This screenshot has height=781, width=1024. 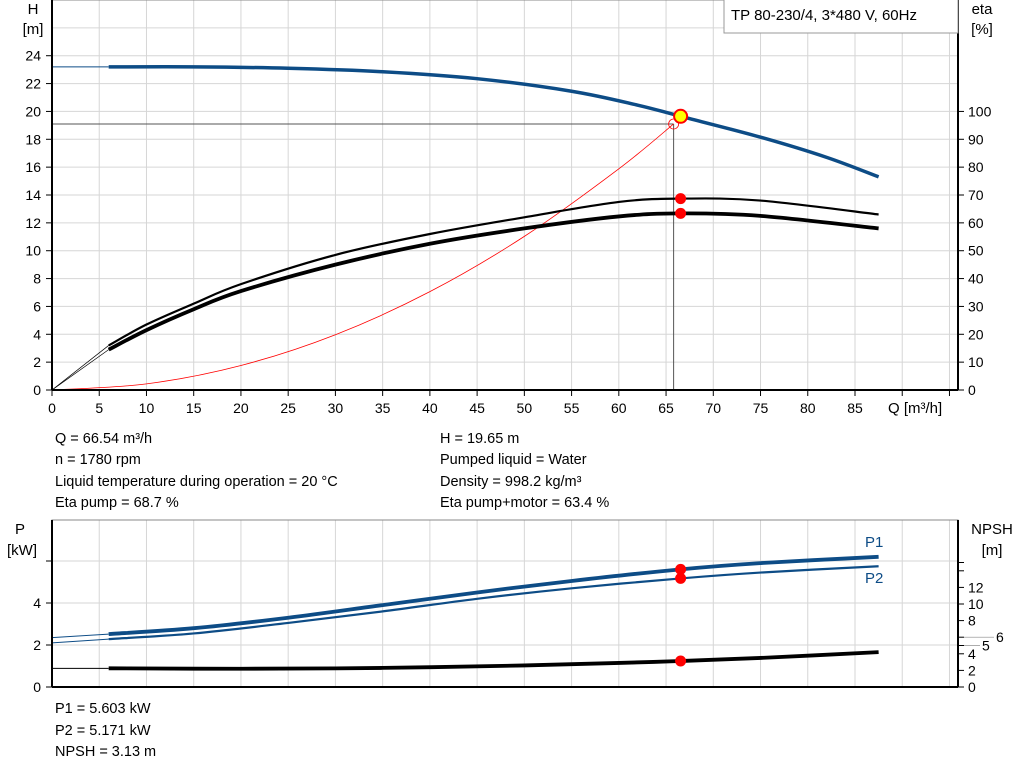 I want to click on legend-p2: P2, so click(x=874, y=578).